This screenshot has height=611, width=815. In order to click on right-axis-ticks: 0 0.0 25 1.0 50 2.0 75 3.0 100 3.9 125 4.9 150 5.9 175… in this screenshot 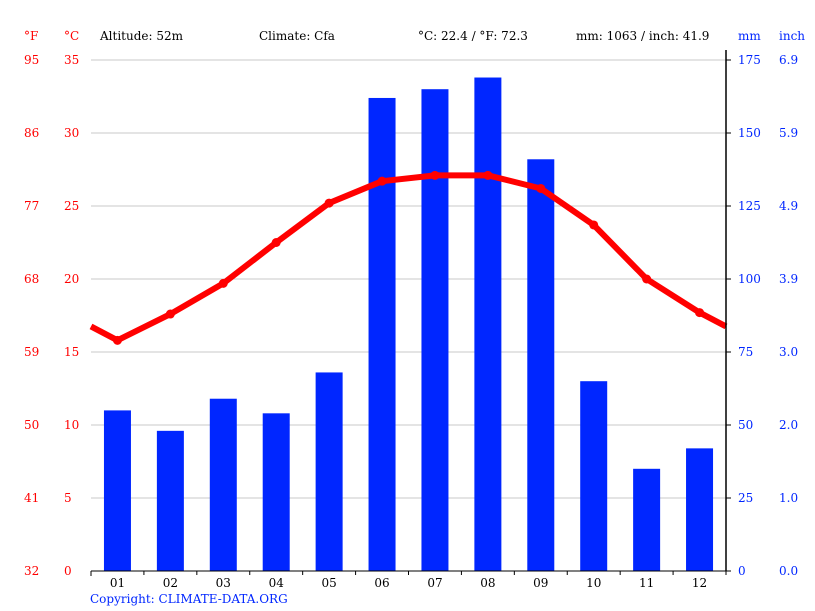, I will do `click(762, 315)`.